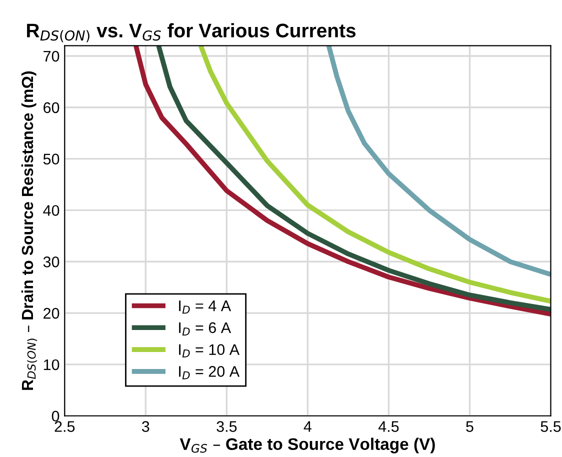 The image size is (562, 457). Describe the element at coordinates (226, 426) in the screenshot. I see `x-tick-label: 3.5` at that location.